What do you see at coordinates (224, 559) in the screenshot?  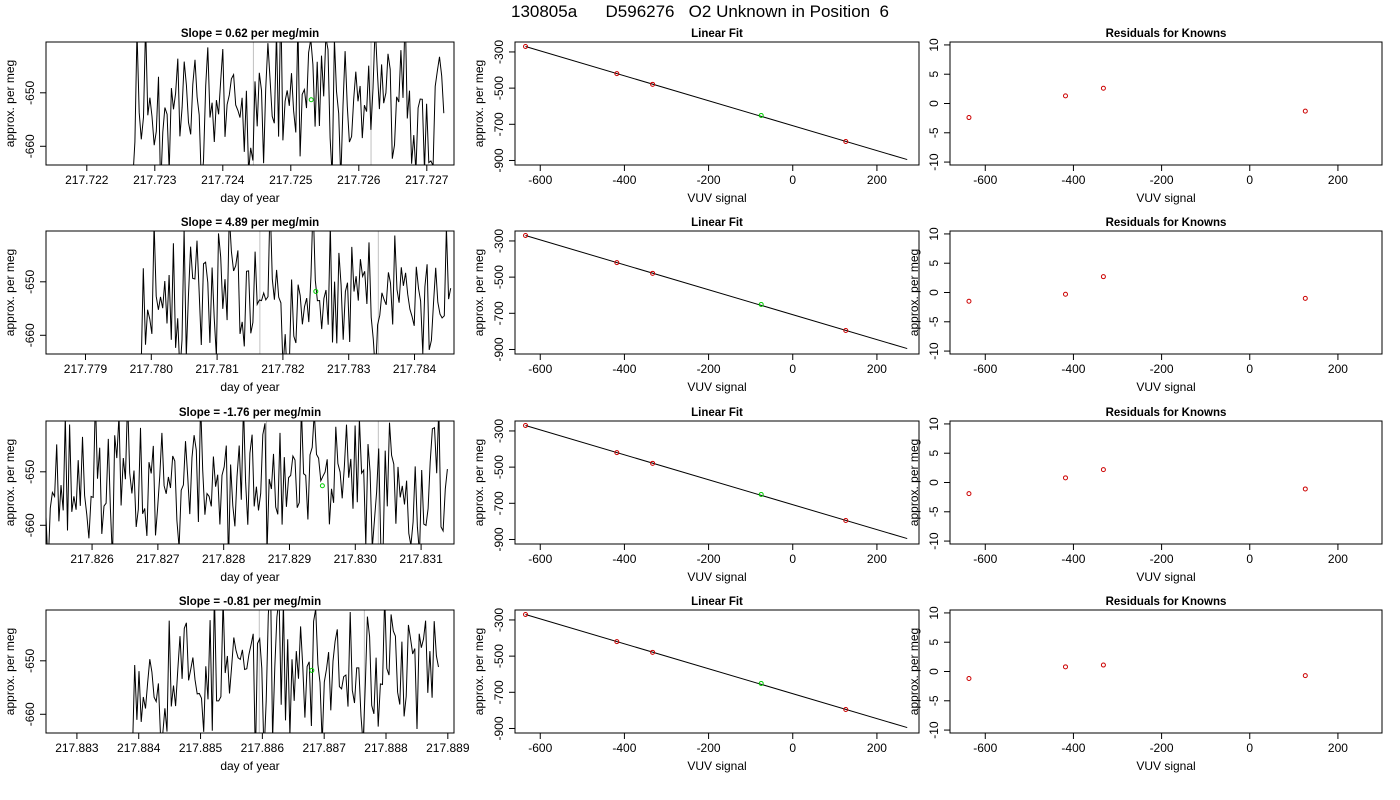 I see `x-tick-label: 217.828` at bounding box center [224, 559].